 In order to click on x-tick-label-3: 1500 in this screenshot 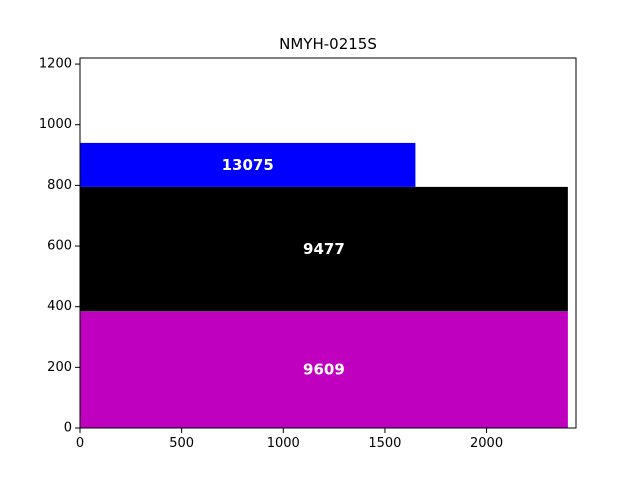, I will do `click(384, 443)`.